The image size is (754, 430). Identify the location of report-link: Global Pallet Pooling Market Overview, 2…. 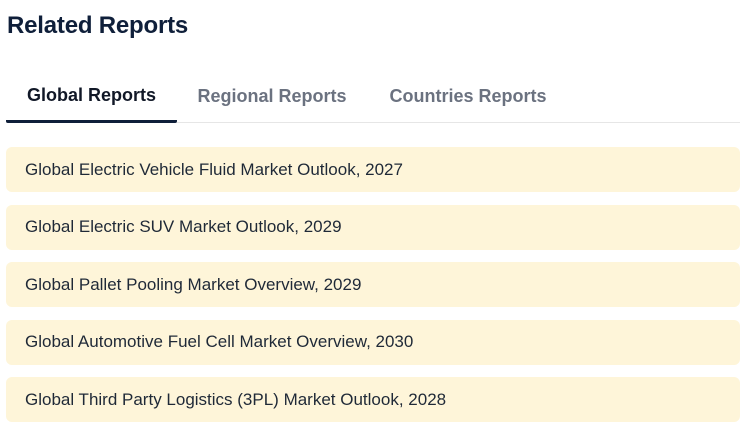
(373, 284).